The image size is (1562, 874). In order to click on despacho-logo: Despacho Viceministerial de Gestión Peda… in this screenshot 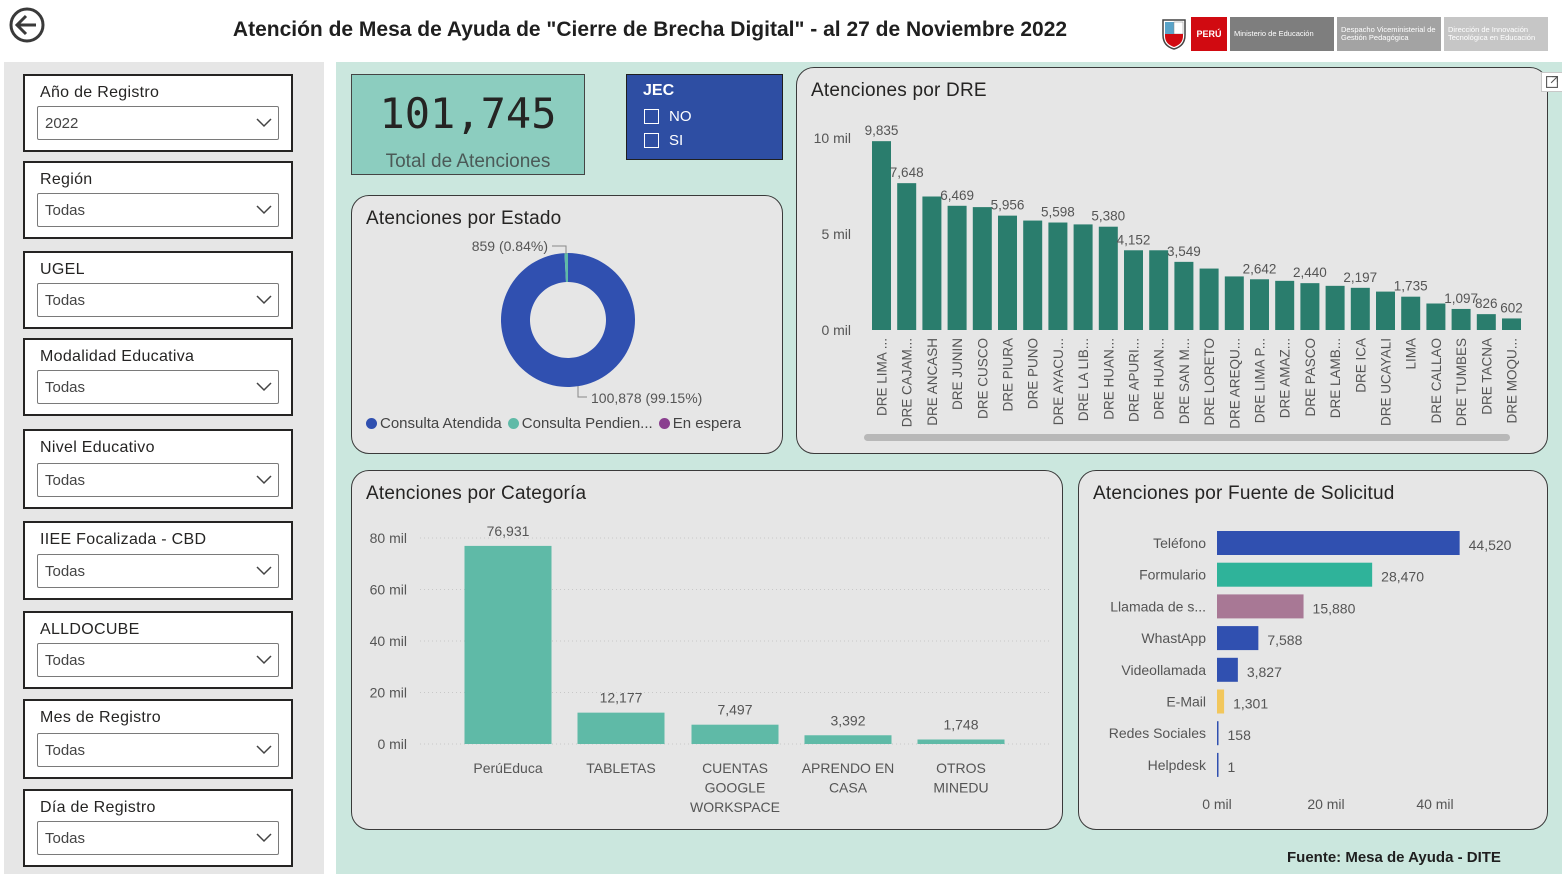, I will do `click(1389, 34)`.